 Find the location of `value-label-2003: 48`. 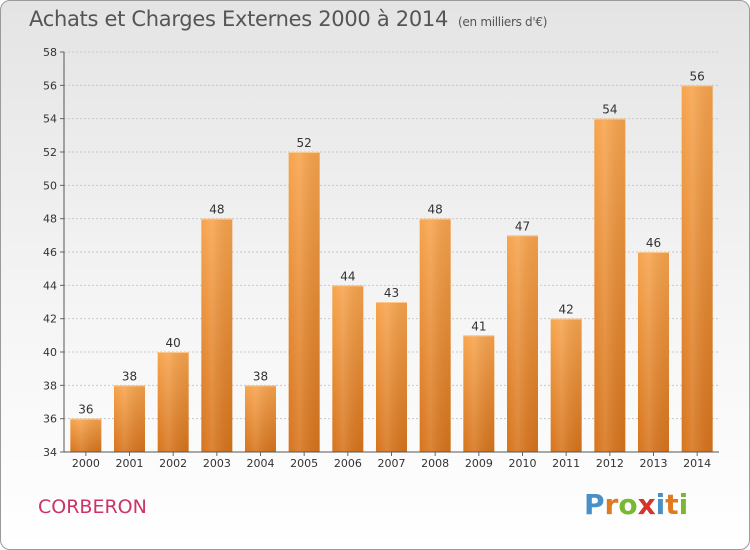

value-label-2003: 48 is located at coordinates (216, 210).